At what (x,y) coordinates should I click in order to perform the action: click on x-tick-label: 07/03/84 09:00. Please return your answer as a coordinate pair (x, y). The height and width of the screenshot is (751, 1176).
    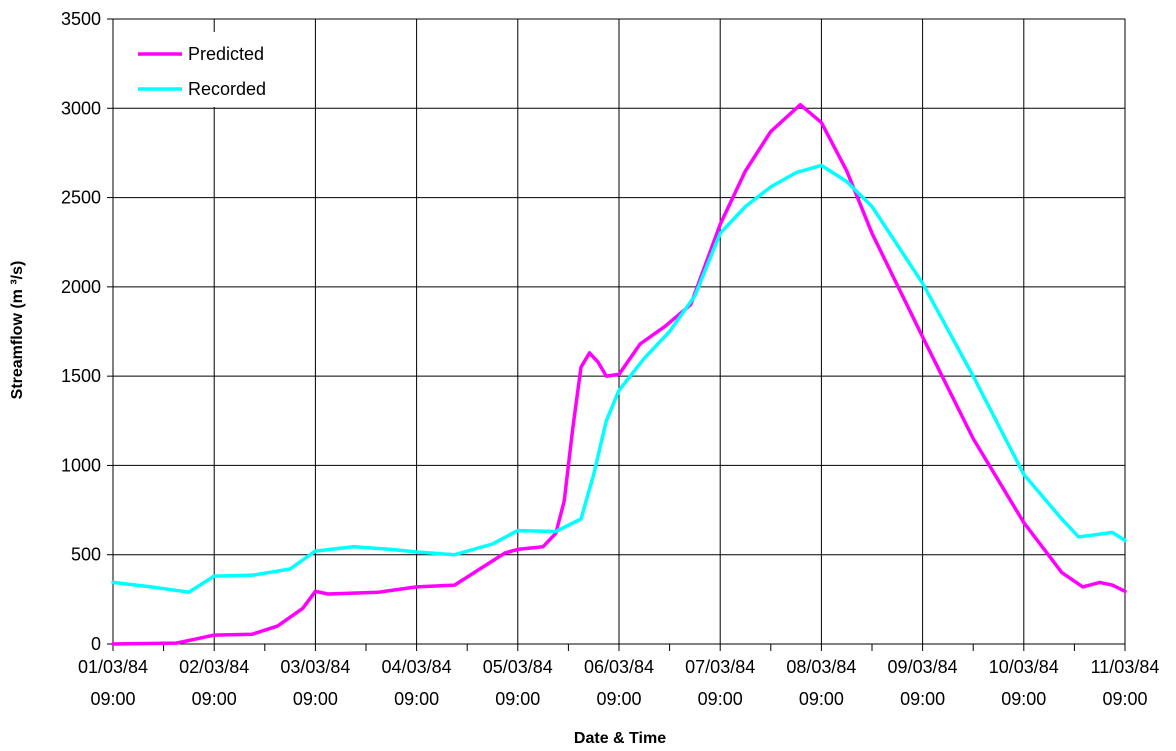
    Looking at the image, I should click on (720, 683).